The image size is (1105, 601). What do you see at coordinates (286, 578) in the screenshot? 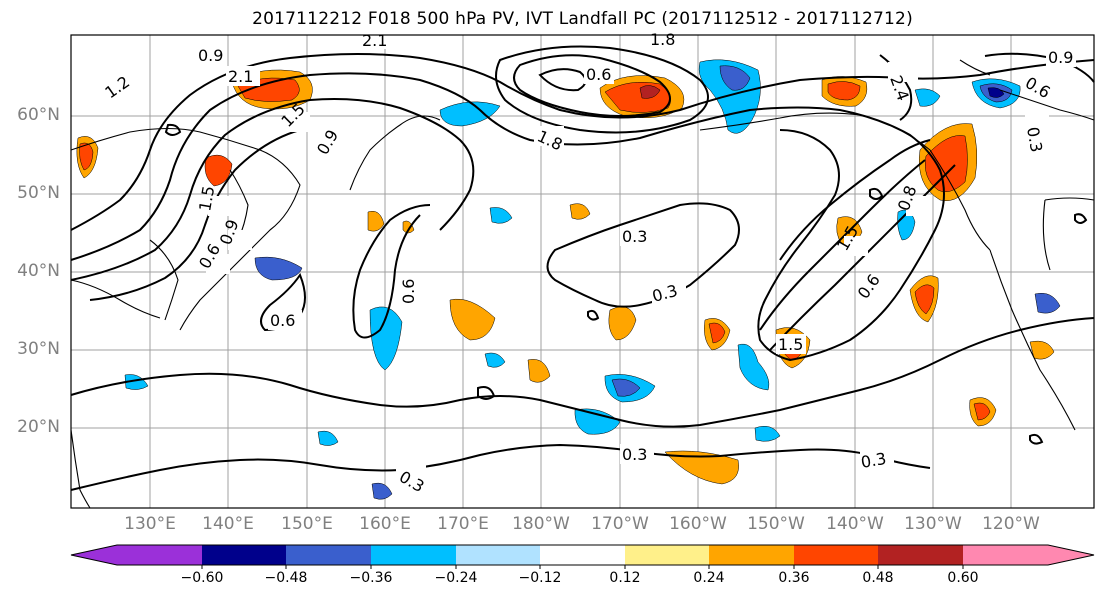
I see `colorbar-tick-label: −0.48` at bounding box center [286, 578].